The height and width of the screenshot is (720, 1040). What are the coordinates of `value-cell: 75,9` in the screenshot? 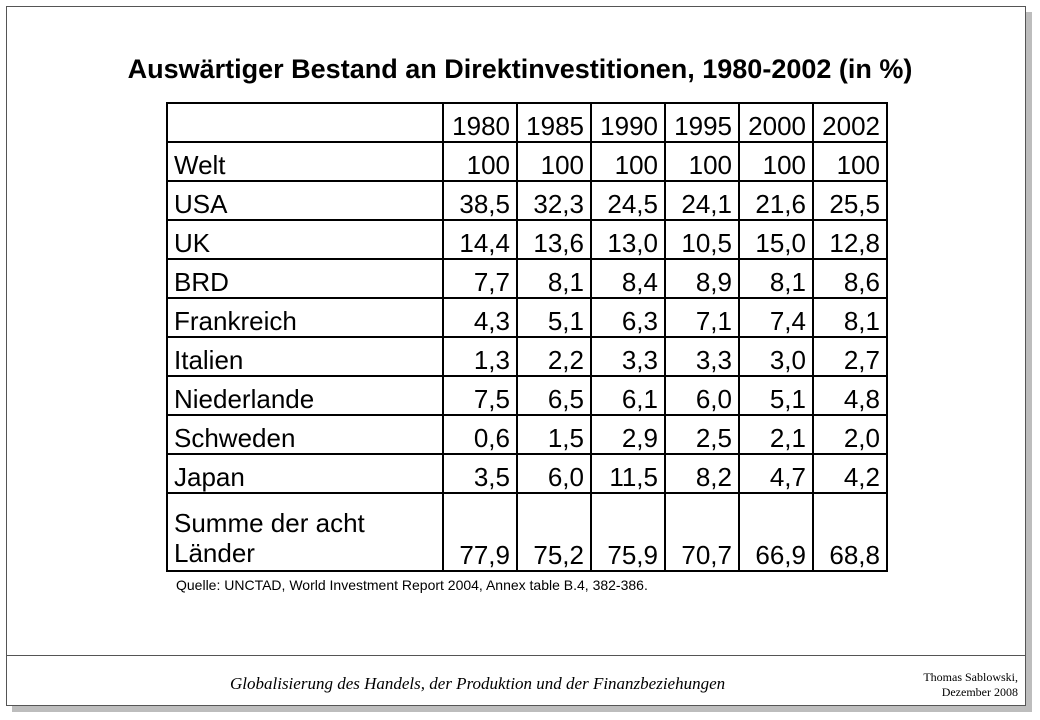 It's located at (628, 532).